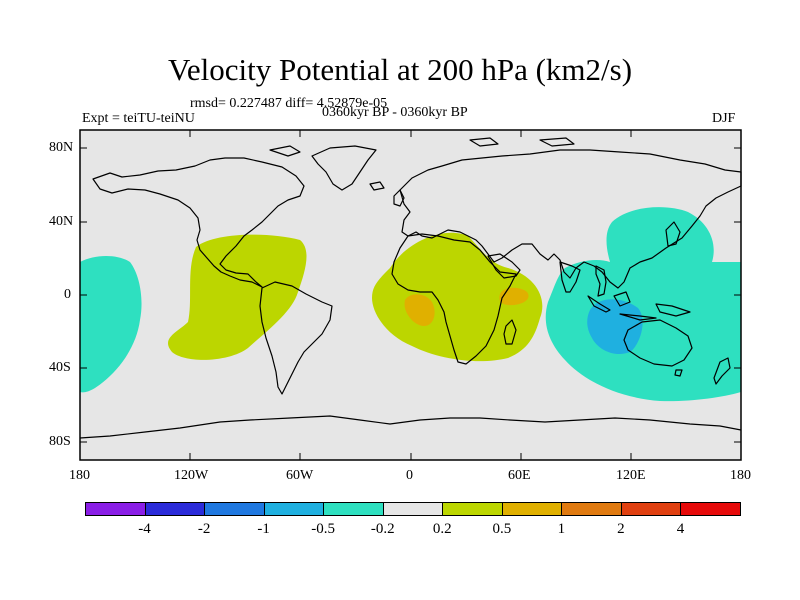  I want to click on lon-label-120W: 120W, so click(191, 475).